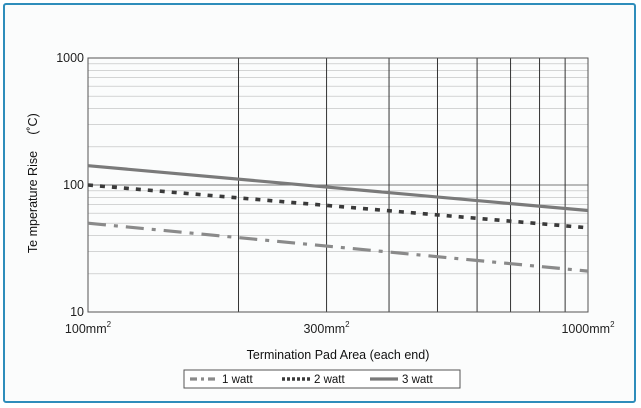 The height and width of the screenshot is (408, 641). I want to click on x-tick-label: 300mm2, so click(326, 328).